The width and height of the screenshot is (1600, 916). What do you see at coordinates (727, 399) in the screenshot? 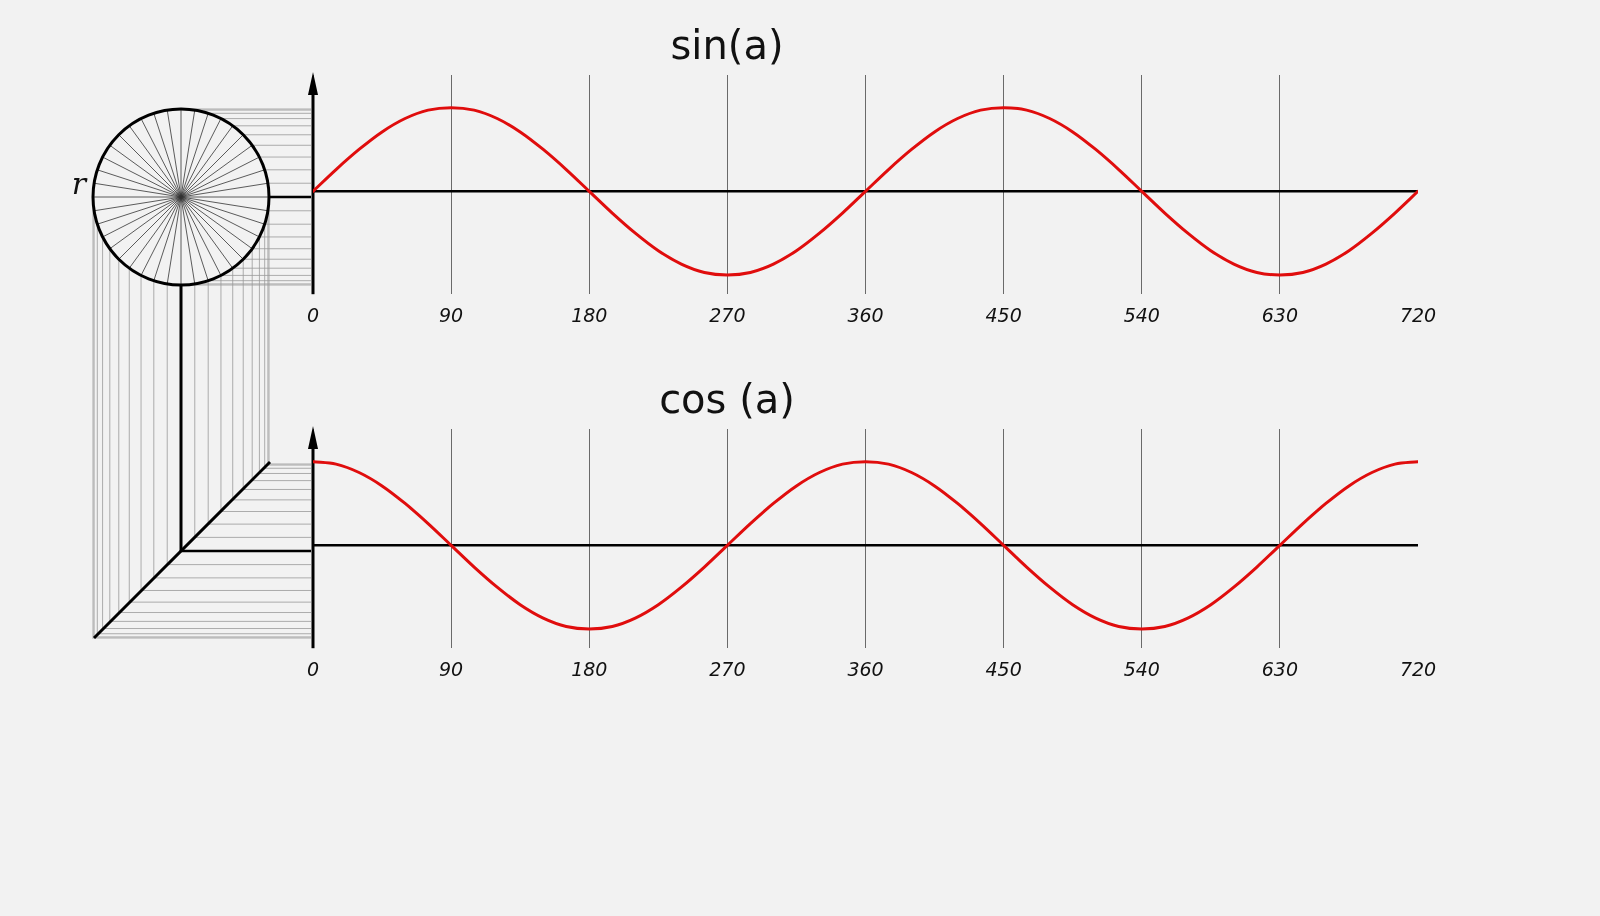
I see `chart-title: cos (a)` at bounding box center [727, 399].